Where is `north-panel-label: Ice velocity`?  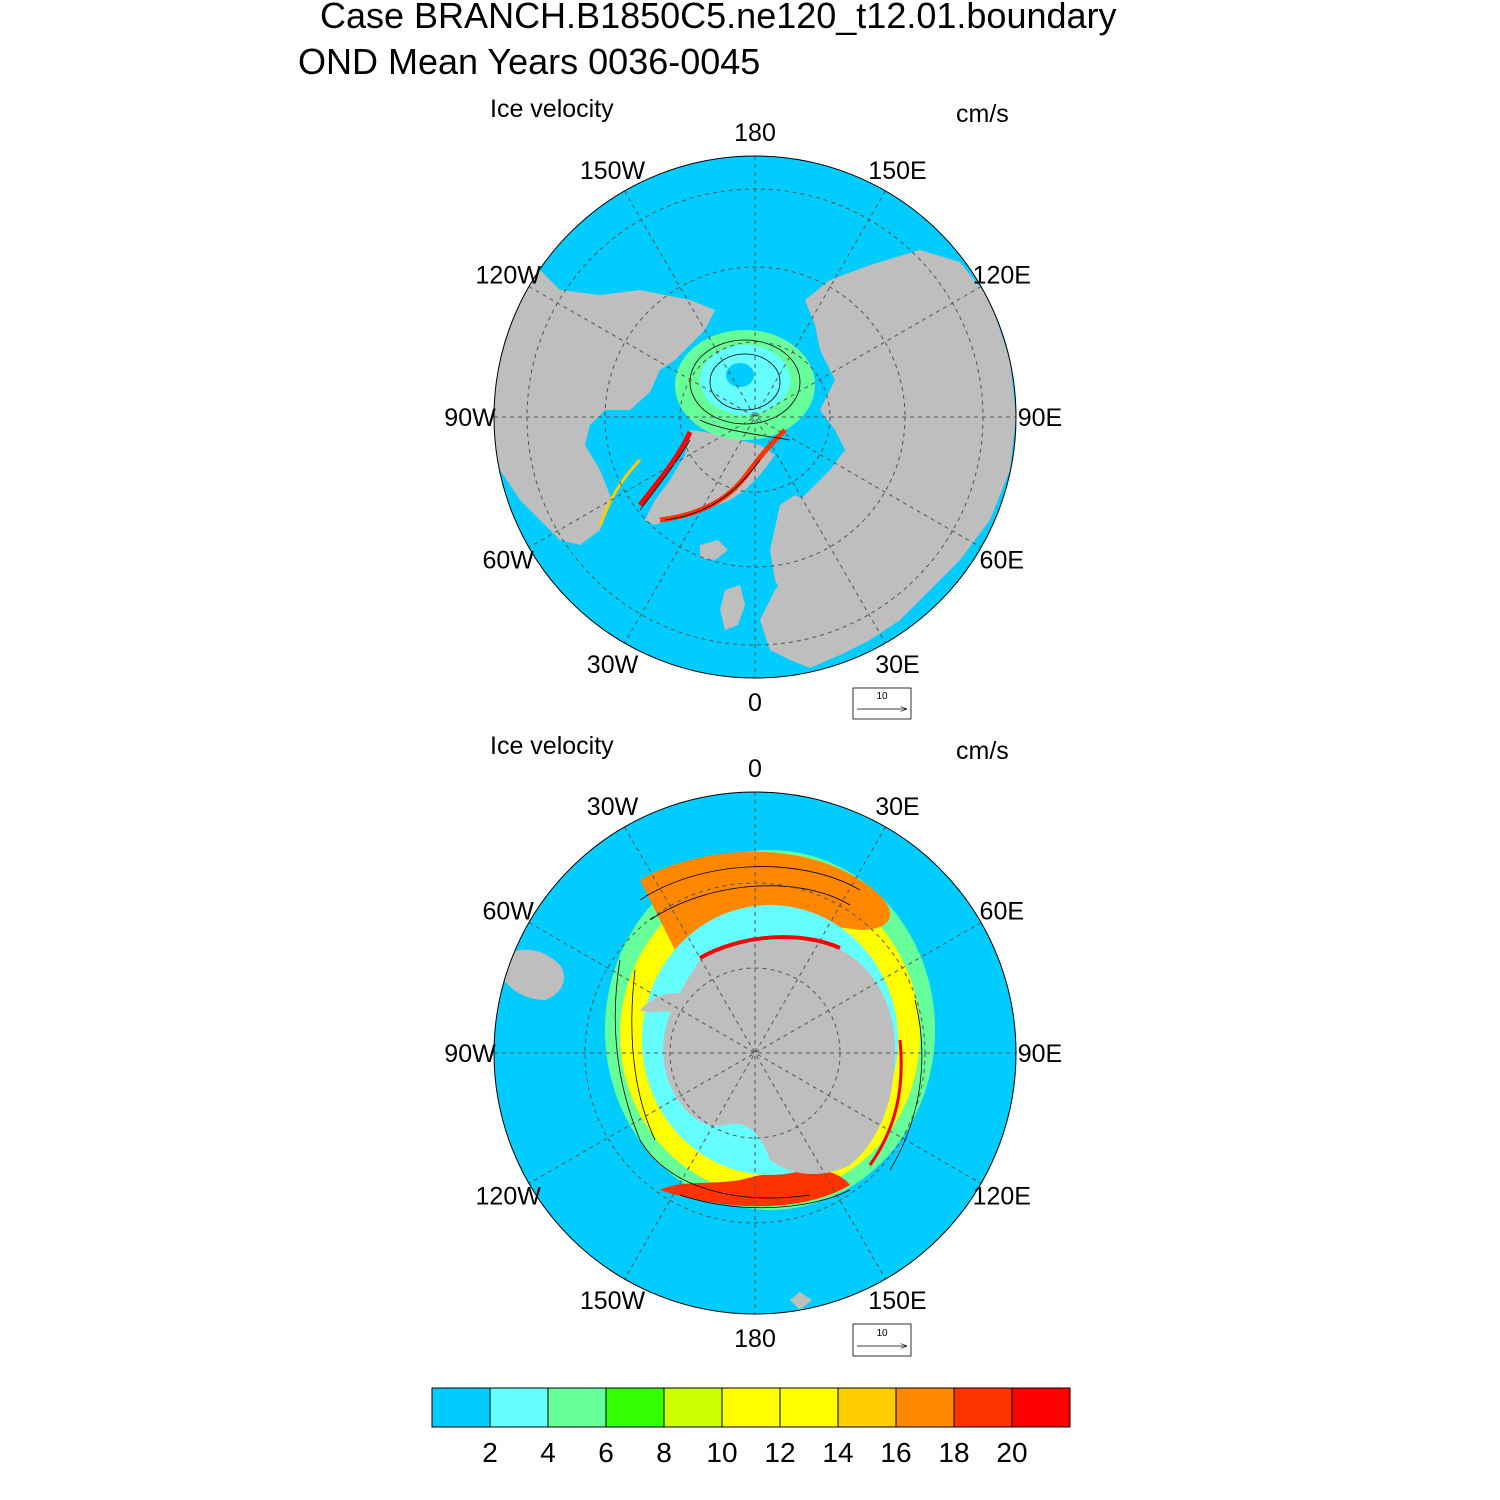
north-panel-label: Ice velocity is located at coordinates (552, 109).